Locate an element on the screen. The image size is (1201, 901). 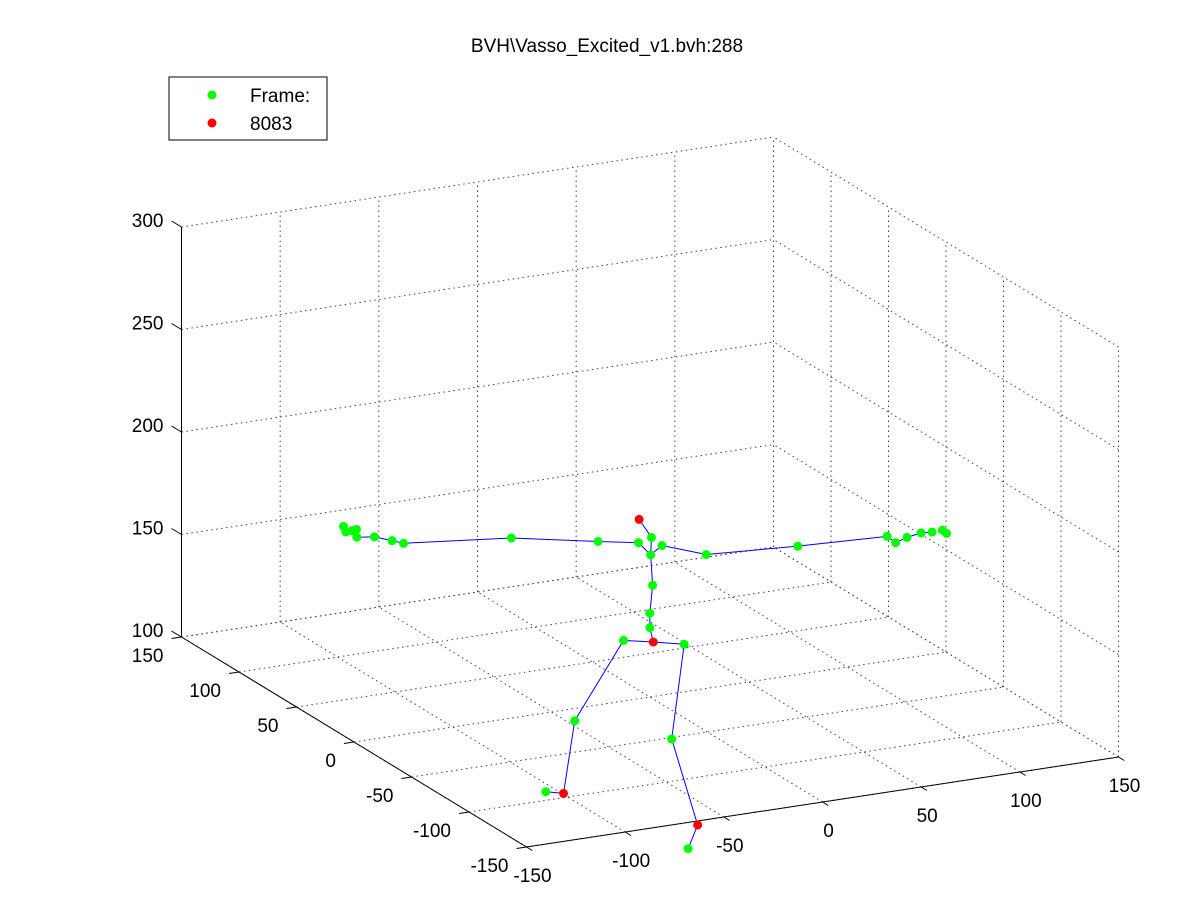
y-tick-label: 100 is located at coordinates (205, 691).